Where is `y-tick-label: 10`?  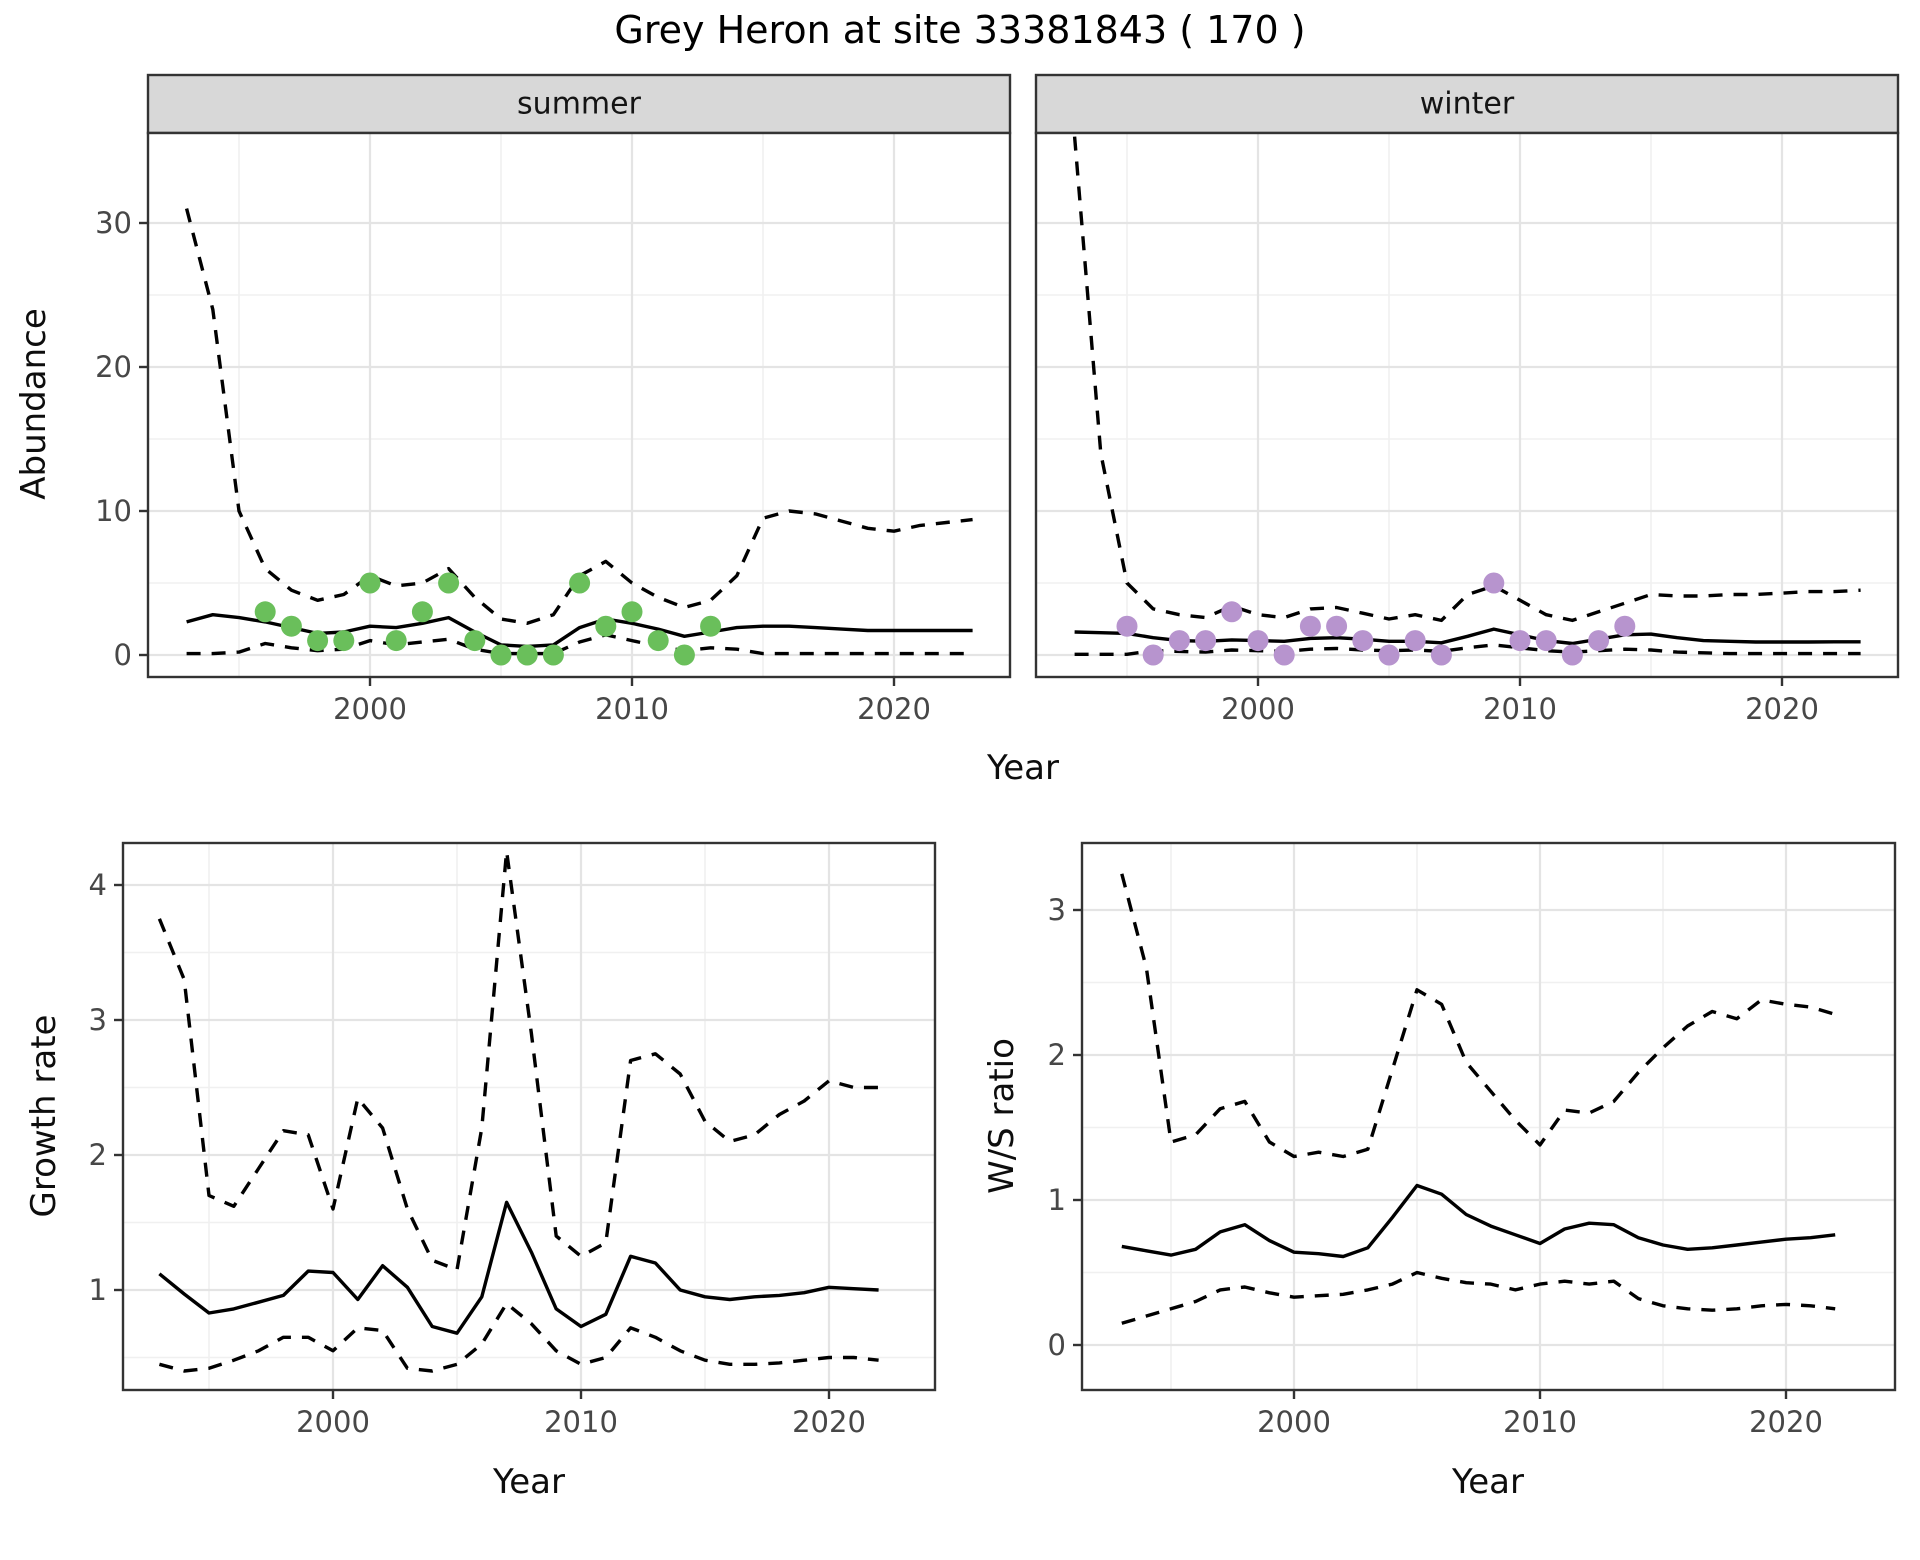
y-tick-label: 10 is located at coordinates (113, 511).